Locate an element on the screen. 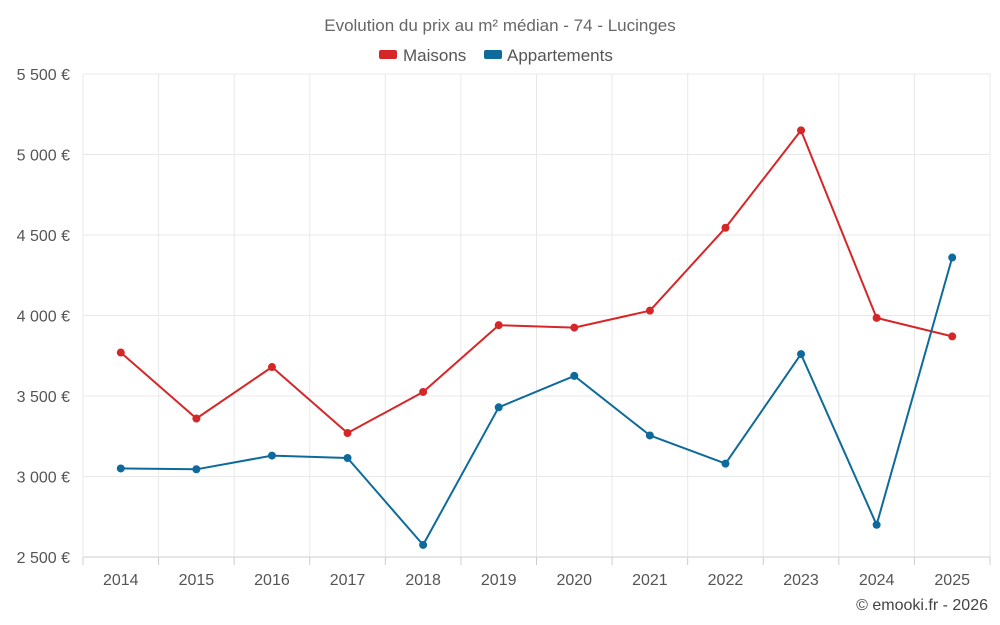 This screenshot has width=1000, height=625. y-tick-label: 5 500 € is located at coordinates (43, 75).